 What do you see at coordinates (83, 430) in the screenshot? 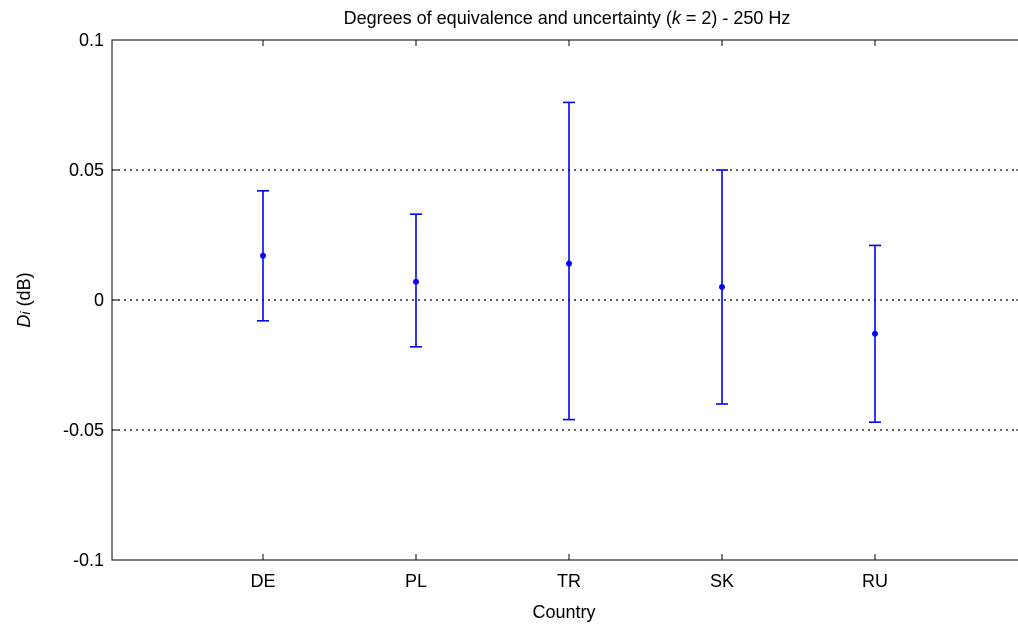
I see `y-tick-label: -0.05` at bounding box center [83, 430].